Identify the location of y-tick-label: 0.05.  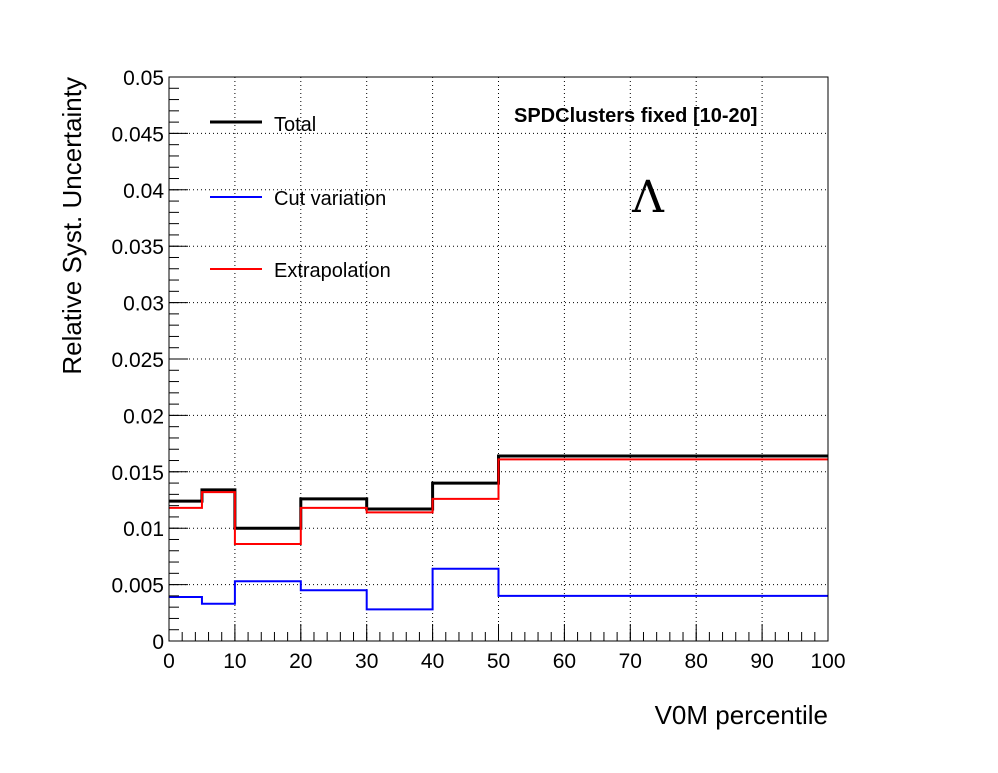
(143, 78).